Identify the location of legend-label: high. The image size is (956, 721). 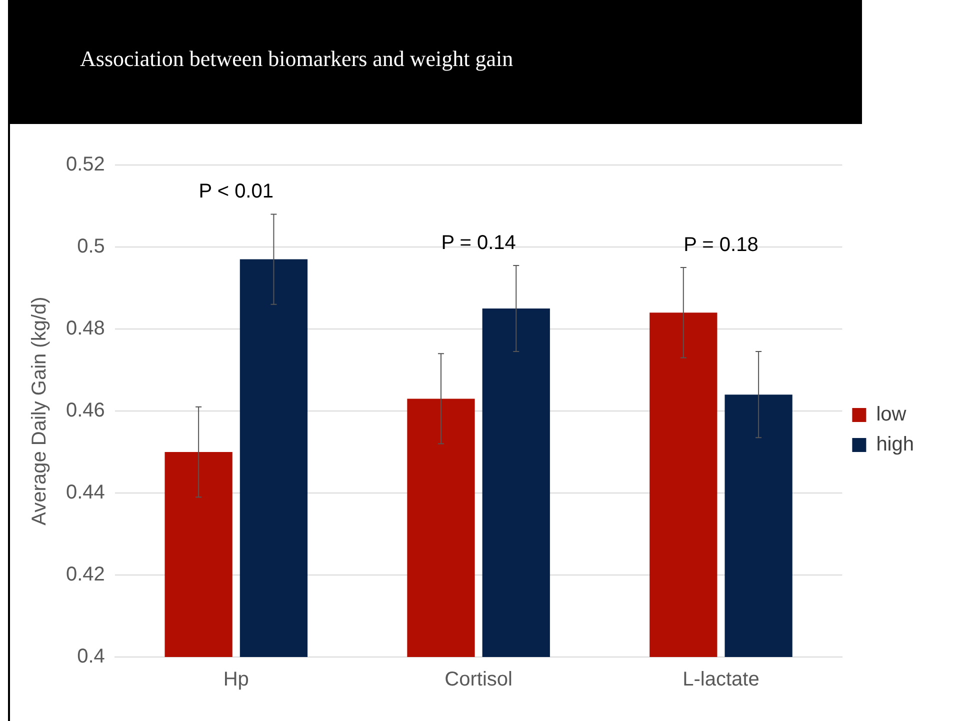
(895, 445).